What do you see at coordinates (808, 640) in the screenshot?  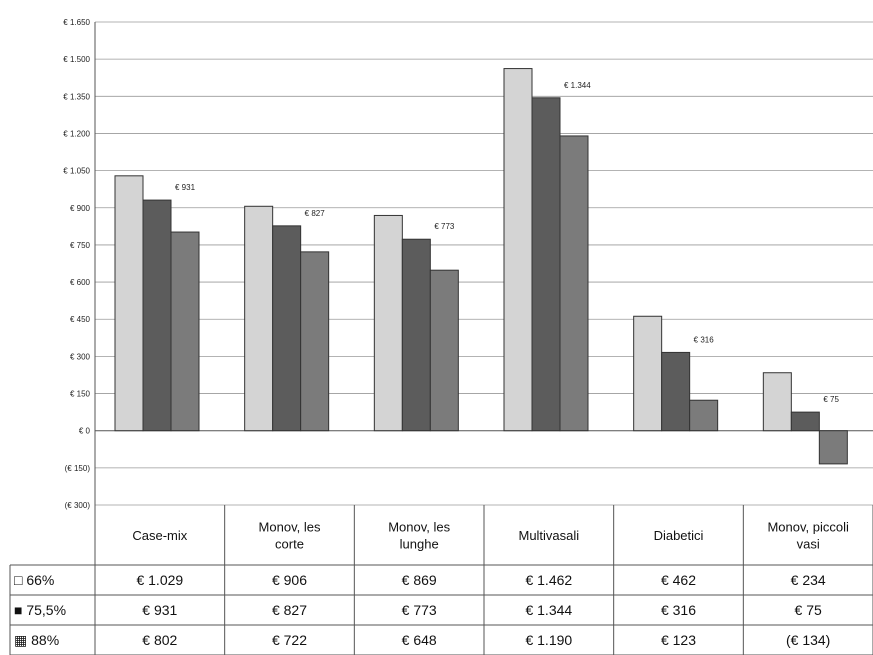 I see `table-cell: (€ 134)` at bounding box center [808, 640].